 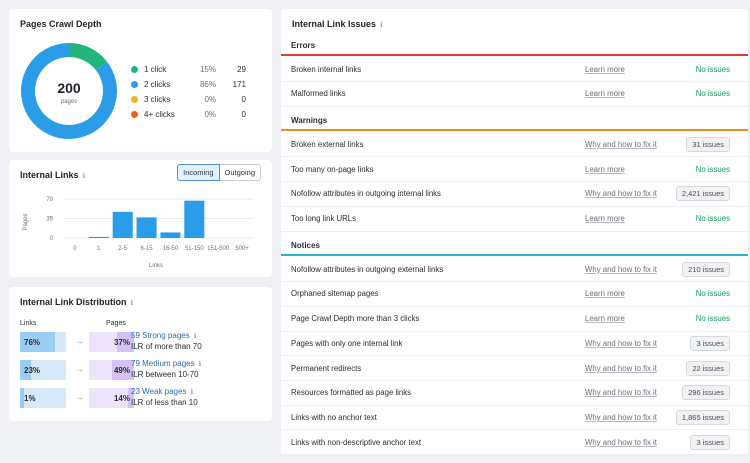 What do you see at coordinates (157, 84) in the screenshot?
I see `legend-label: 2 clicks` at bounding box center [157, 84].